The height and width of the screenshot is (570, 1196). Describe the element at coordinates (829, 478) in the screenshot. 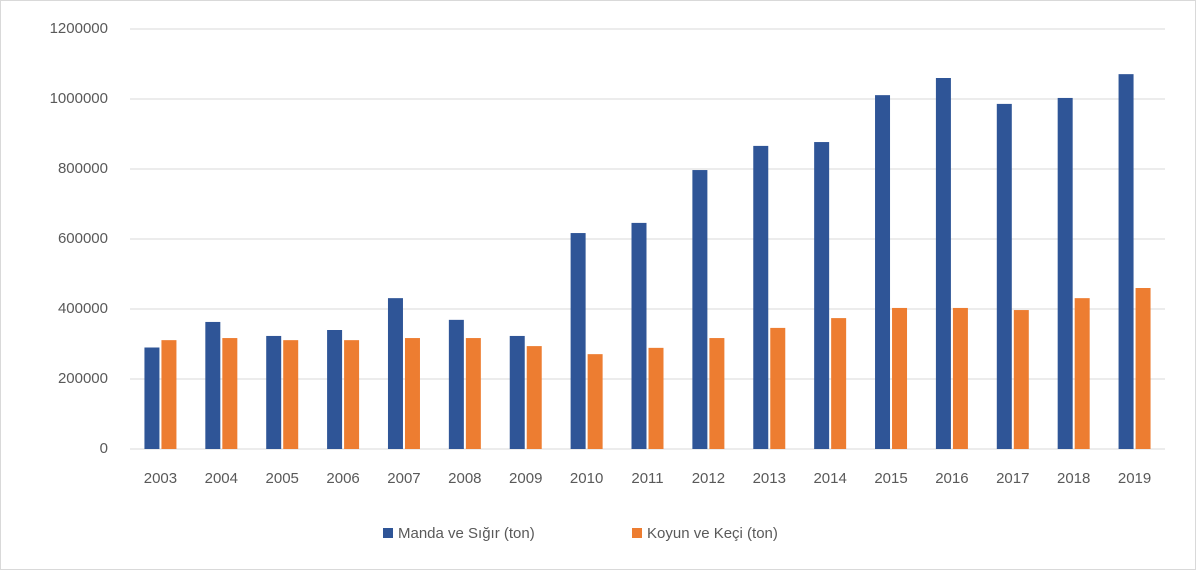

I see `x-tick-label: 2014` at that location.